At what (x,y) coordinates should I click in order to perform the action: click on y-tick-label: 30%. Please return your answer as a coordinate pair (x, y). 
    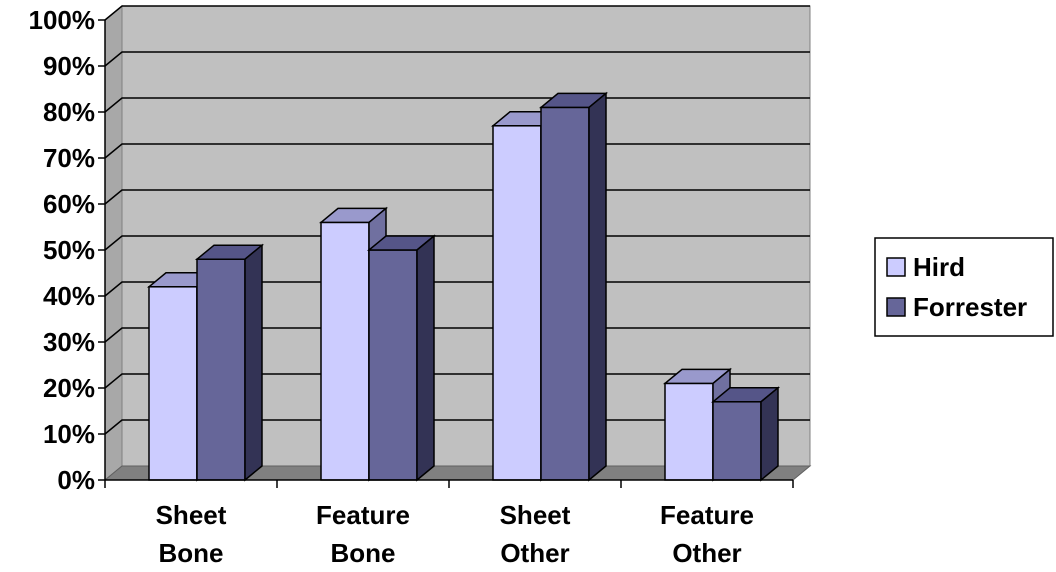
    Looking at the image, I should click on (69, 342).